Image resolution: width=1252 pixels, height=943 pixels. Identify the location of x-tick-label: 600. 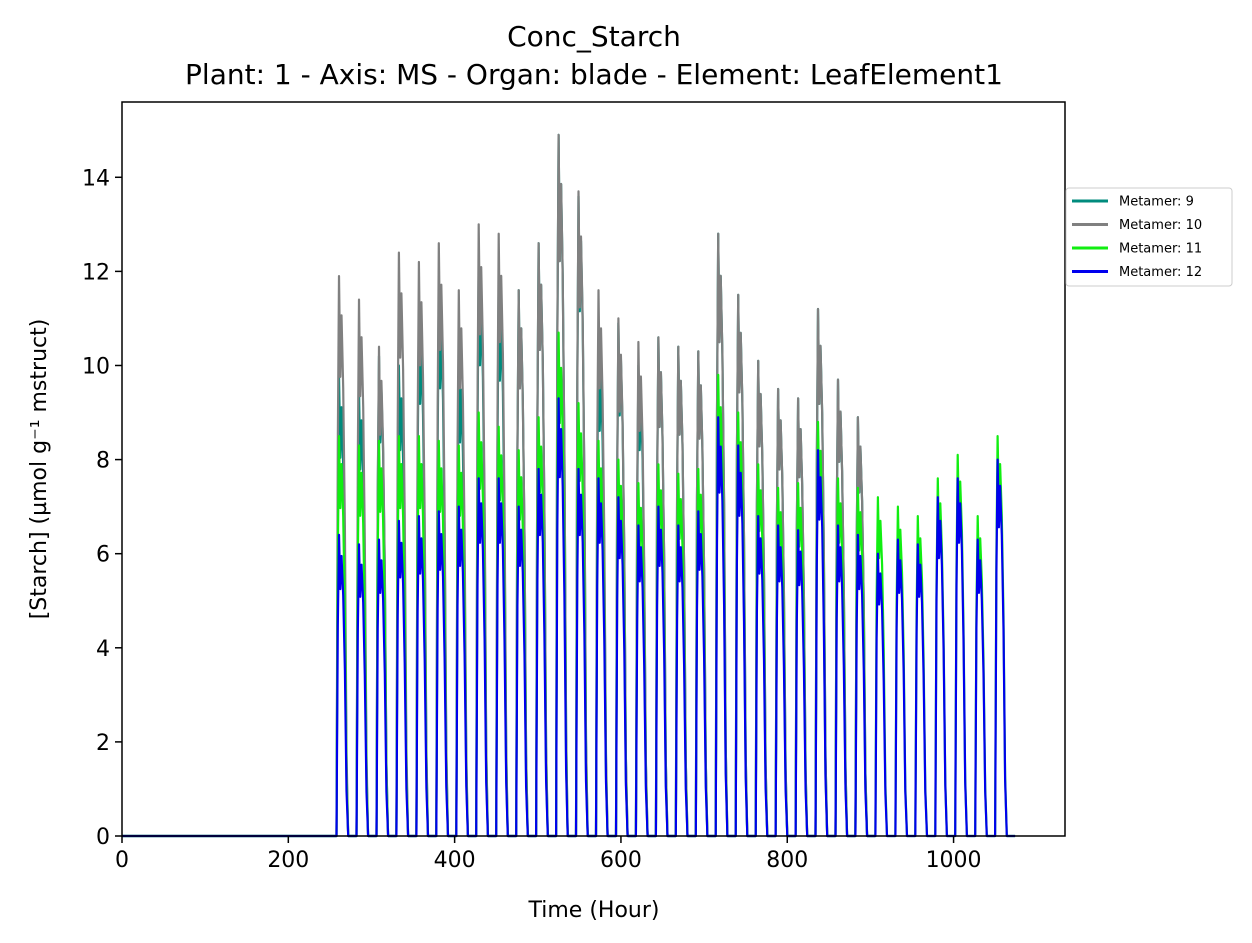
(621, 860).